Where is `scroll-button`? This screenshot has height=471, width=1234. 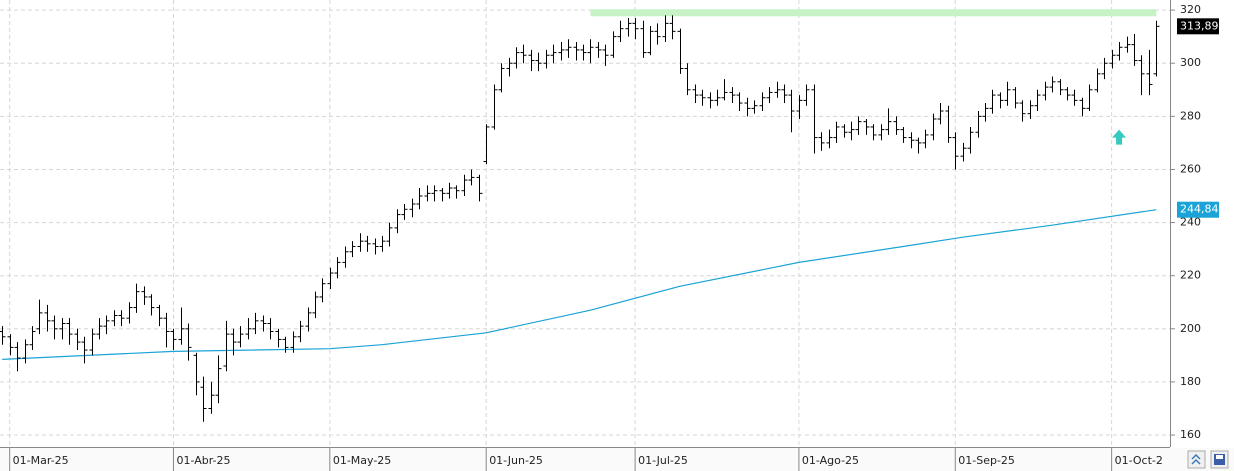
scroll-button is located at coordinates (1196, 459).